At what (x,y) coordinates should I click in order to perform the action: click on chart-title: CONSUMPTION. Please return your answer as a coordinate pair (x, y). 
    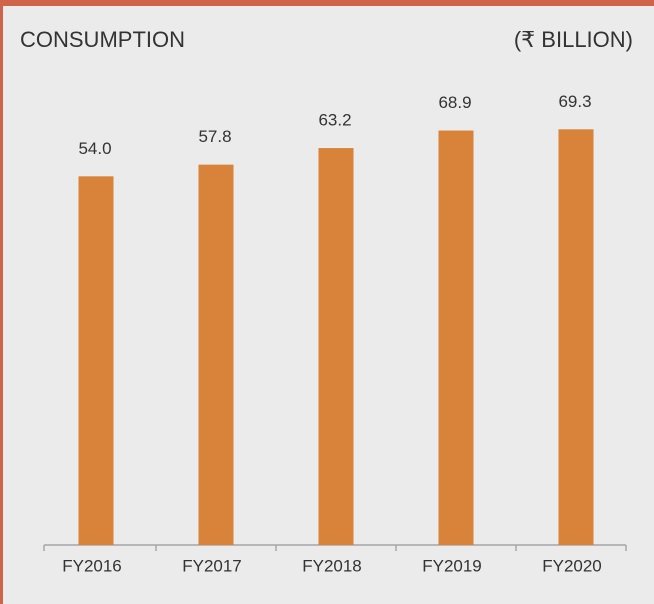
    Looking at the image, I should click on (102, 39).